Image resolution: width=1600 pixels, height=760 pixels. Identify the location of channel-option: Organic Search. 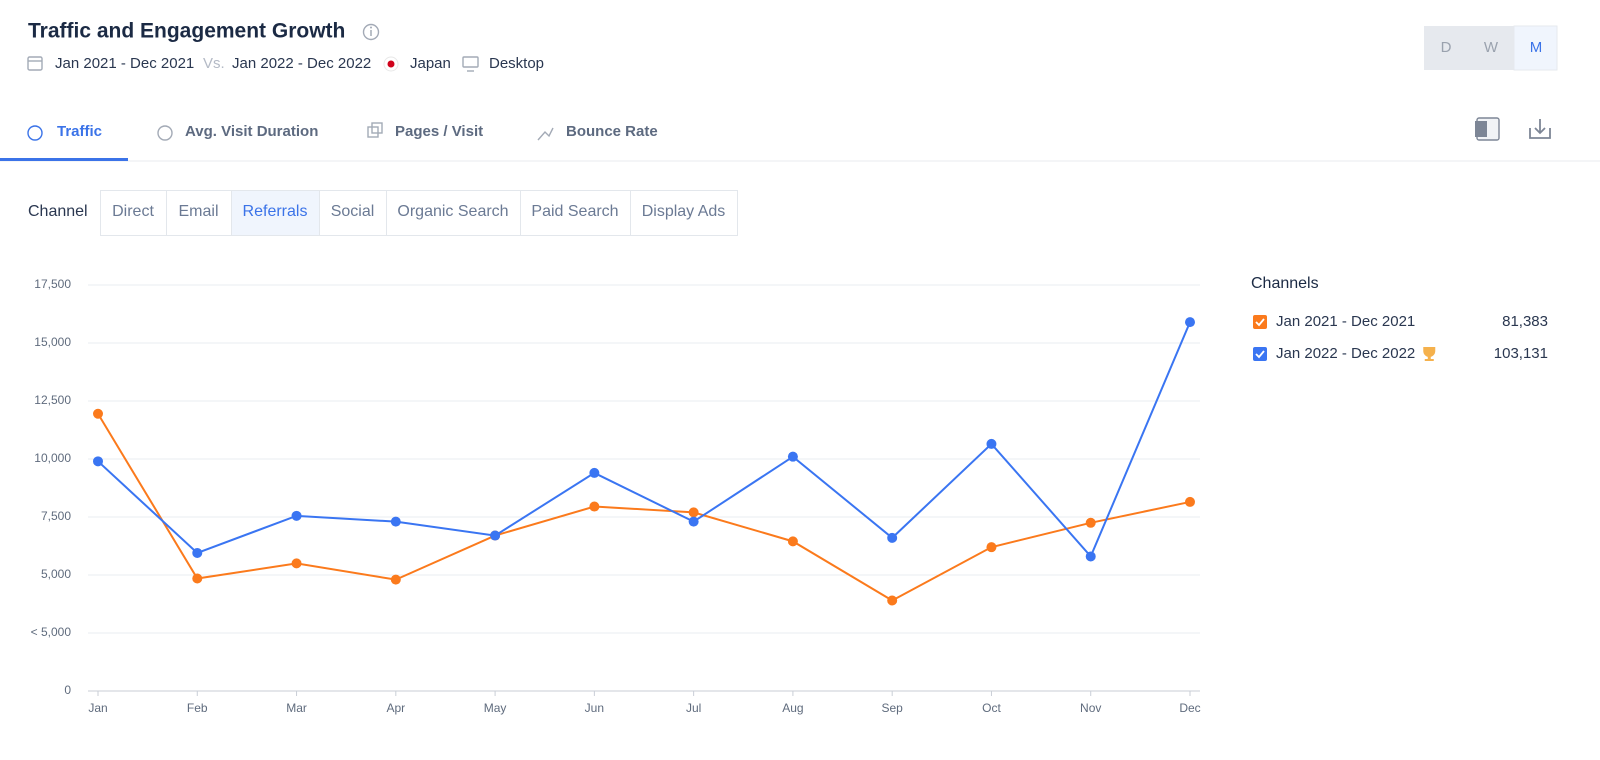
(452, 211).